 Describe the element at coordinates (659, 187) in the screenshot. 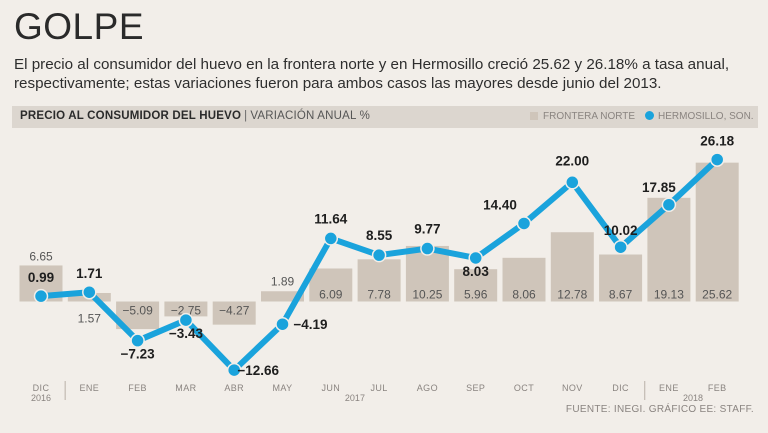

I see `line-value-label: 17.85` at that location.